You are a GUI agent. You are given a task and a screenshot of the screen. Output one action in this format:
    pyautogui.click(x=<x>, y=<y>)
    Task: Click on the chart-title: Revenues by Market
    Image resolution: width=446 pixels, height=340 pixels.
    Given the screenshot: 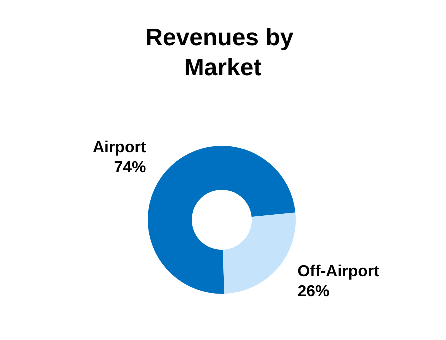 What is the action you would take?
    pyautogui.click(x=223, y=53)
    